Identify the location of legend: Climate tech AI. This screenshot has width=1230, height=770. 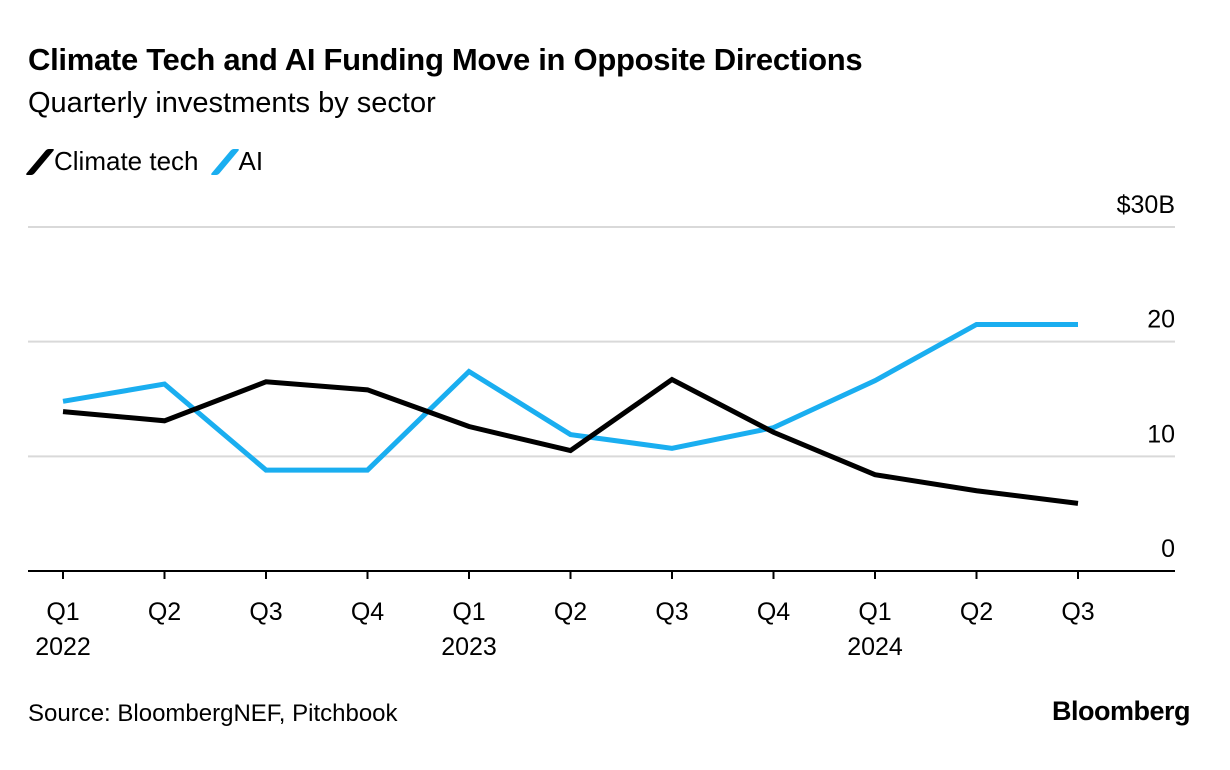
(151, 161).